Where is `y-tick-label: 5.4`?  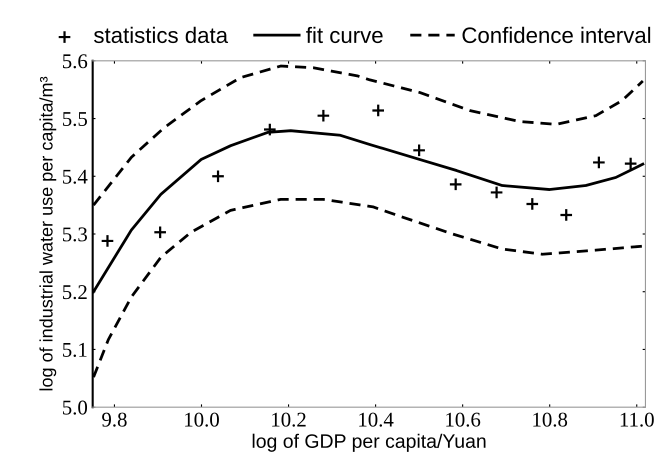
y-tick-label: 5.4 is located at coordinates (75, 177).